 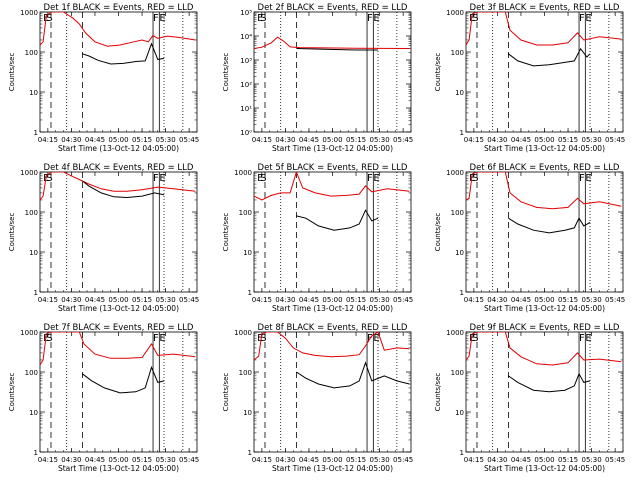 I want to click on y-tick-label: 10⁵, so click(x=246, y=13).